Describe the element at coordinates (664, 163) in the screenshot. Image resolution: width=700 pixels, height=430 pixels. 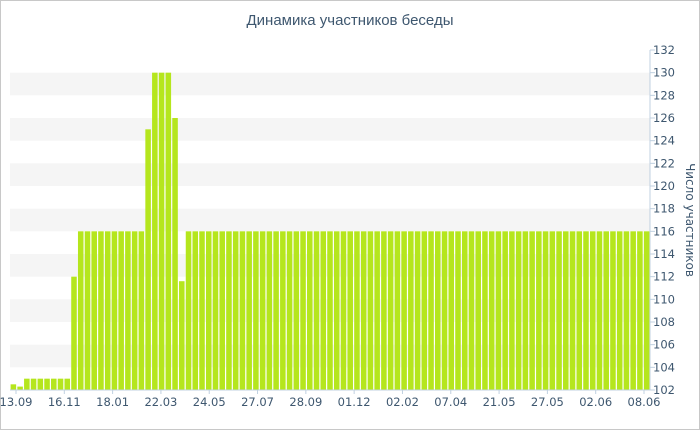
I see `y-tick-label: 122` at that location.